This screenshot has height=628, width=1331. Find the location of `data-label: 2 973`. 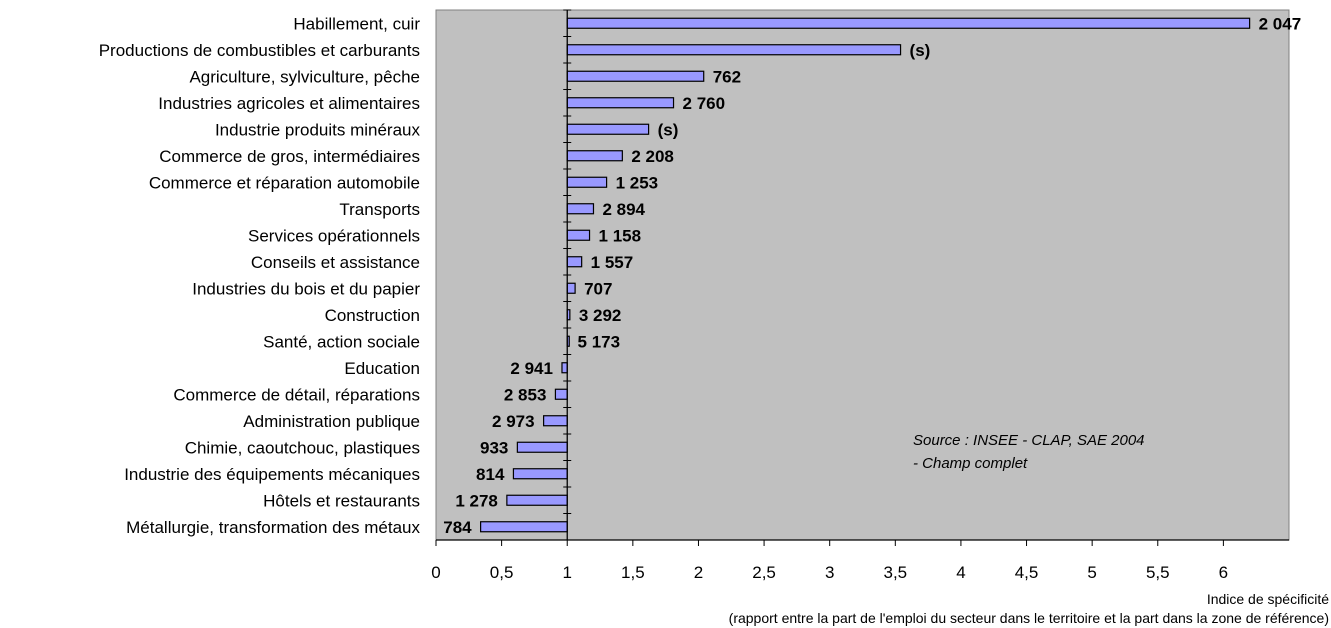

data-label: 2 973 is located at coordinates (513, 421).